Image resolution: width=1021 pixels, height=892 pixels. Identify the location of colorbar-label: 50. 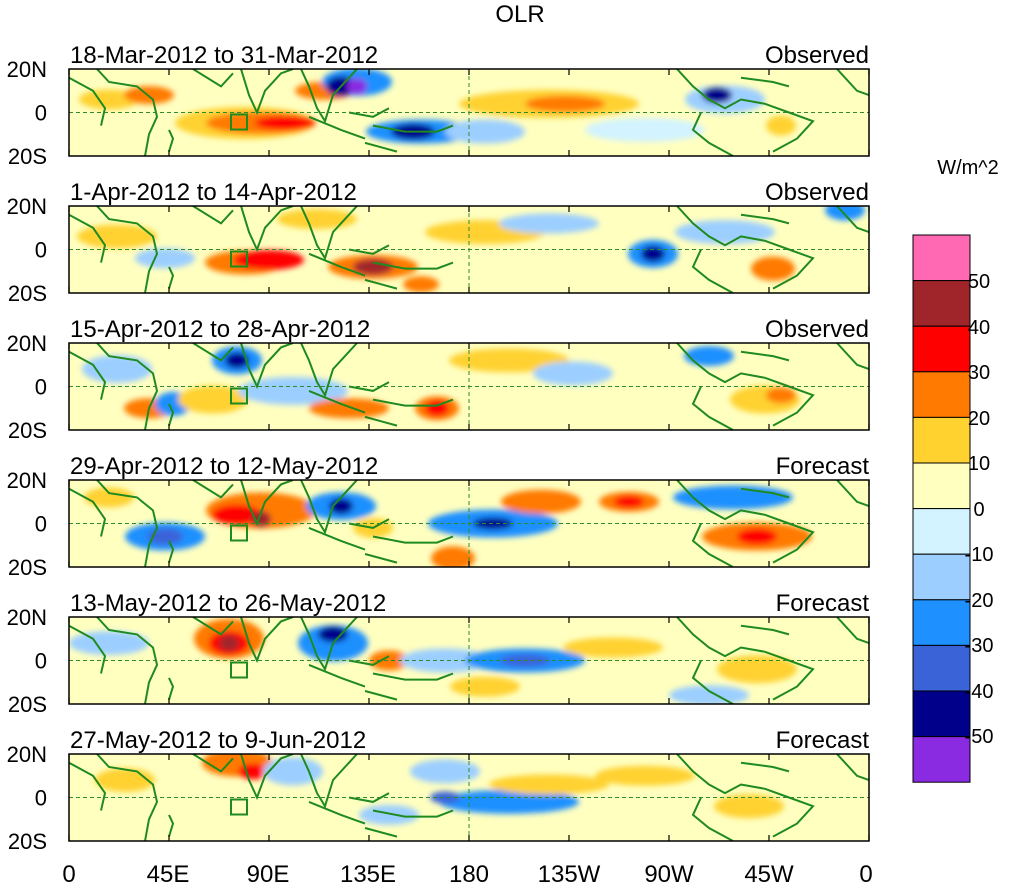
(979, 282).